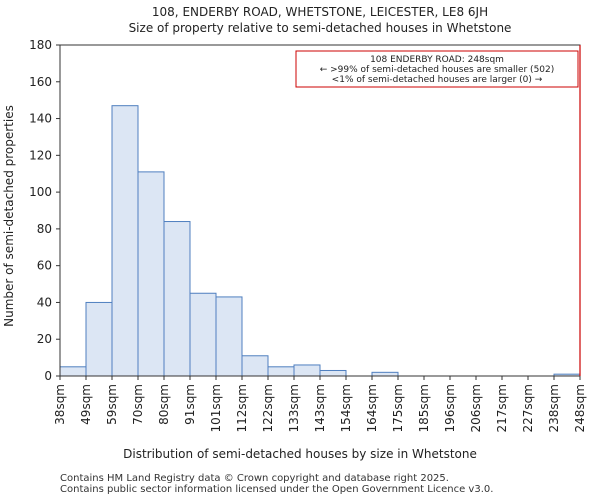 Image resolution: width=600 pixels, height=500 pixels. I want to click on annotation-line1: 108 ENDERBY ROAD: 248sqm, so click(437, 60).